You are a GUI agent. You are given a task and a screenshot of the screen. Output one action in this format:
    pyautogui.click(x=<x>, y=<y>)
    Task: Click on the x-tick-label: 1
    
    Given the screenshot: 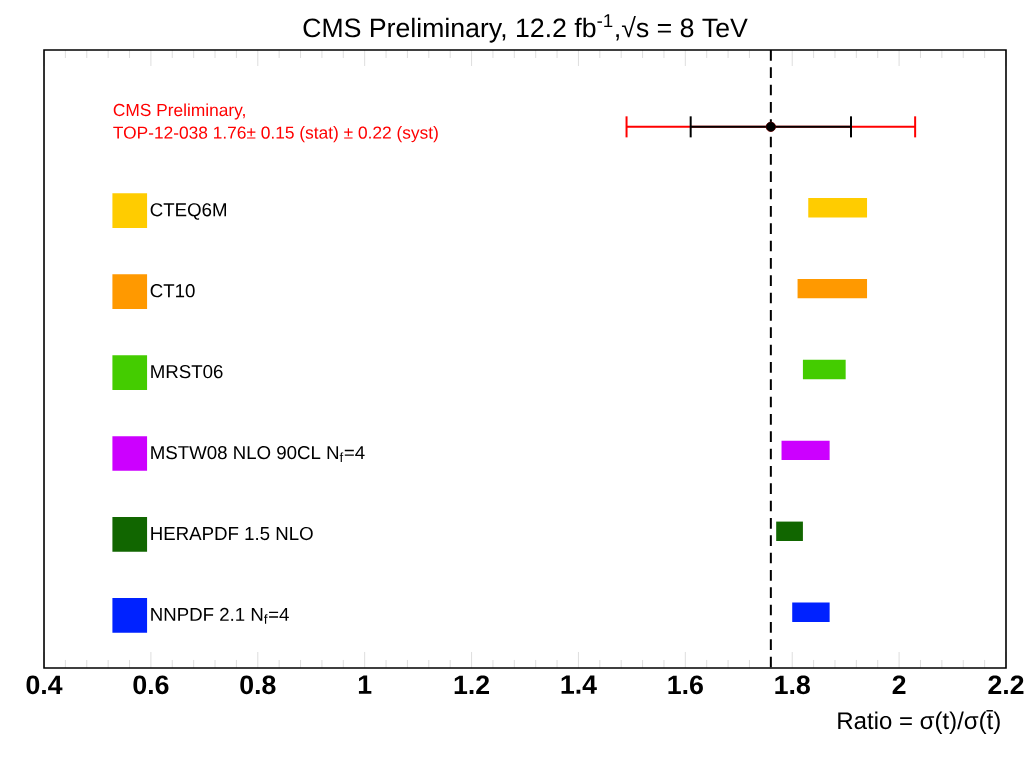 What is the action you would take?
    pyautogui.click(x=365, y=684)
    